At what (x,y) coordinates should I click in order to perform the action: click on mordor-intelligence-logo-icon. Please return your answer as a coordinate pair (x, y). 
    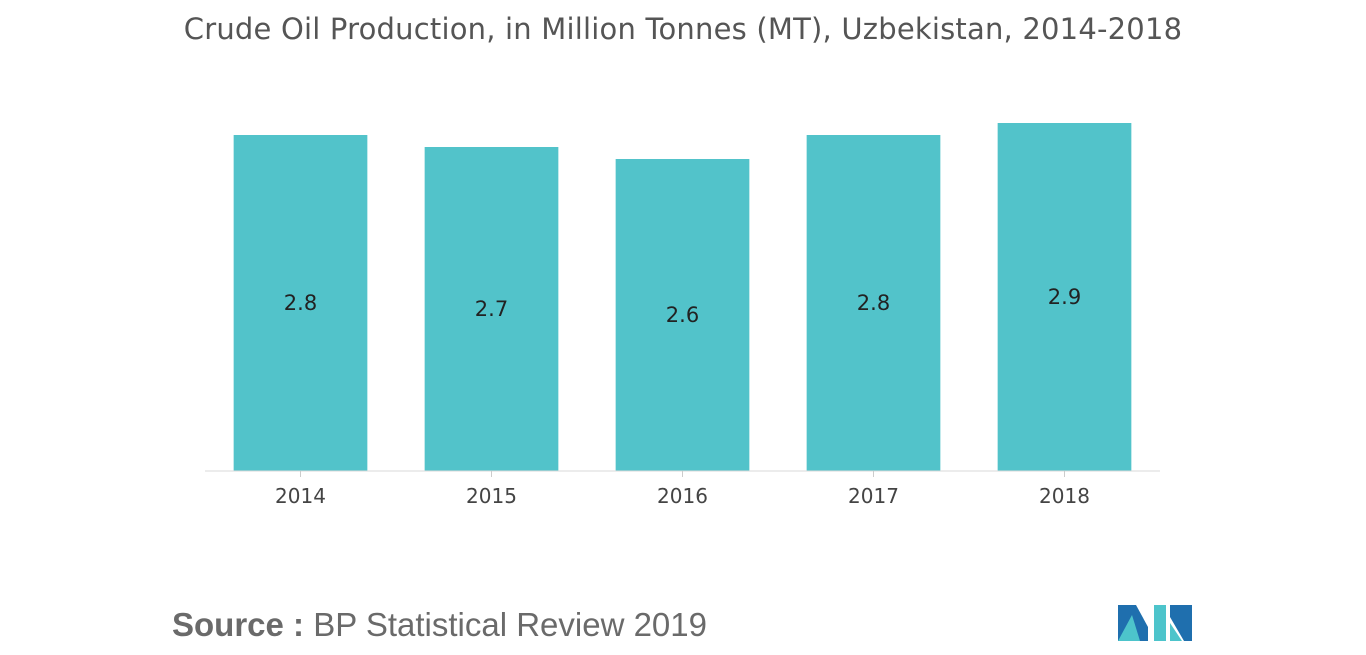
    Looking at the image, I should click on (1155, 623).